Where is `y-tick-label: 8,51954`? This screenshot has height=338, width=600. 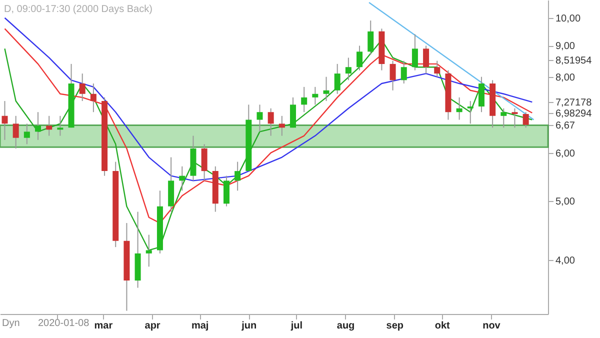 y-tick-label: 8,51954 is located at coordinates (574, 61).